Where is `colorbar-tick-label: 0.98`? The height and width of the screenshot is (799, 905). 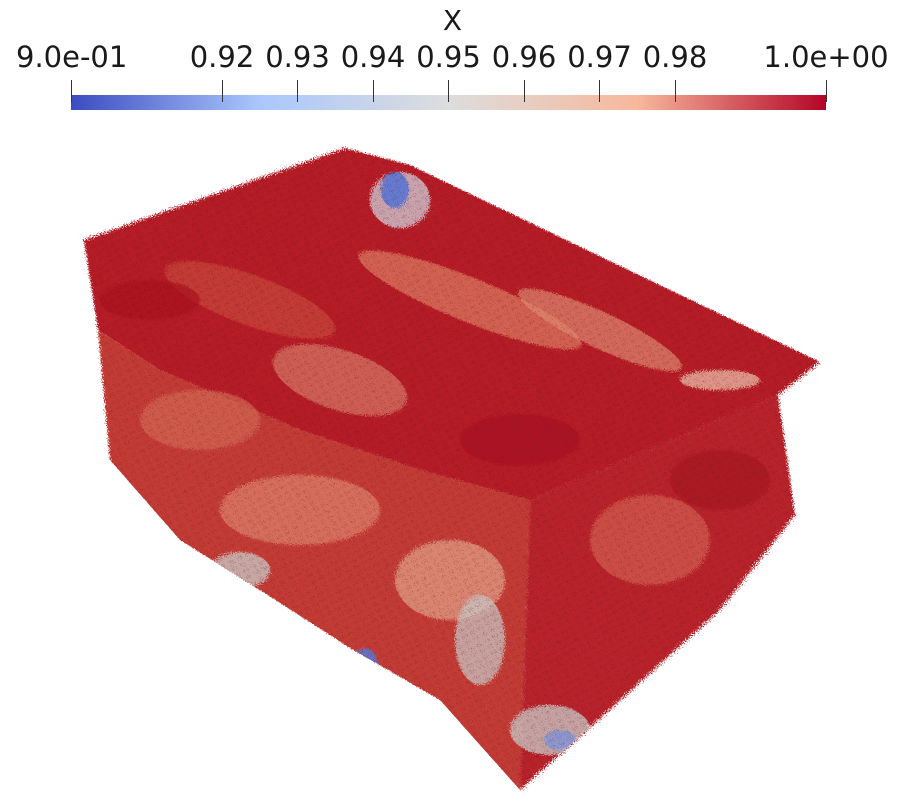
colorbar-tick-label: 0.98 is located at coordinates (675, 57).